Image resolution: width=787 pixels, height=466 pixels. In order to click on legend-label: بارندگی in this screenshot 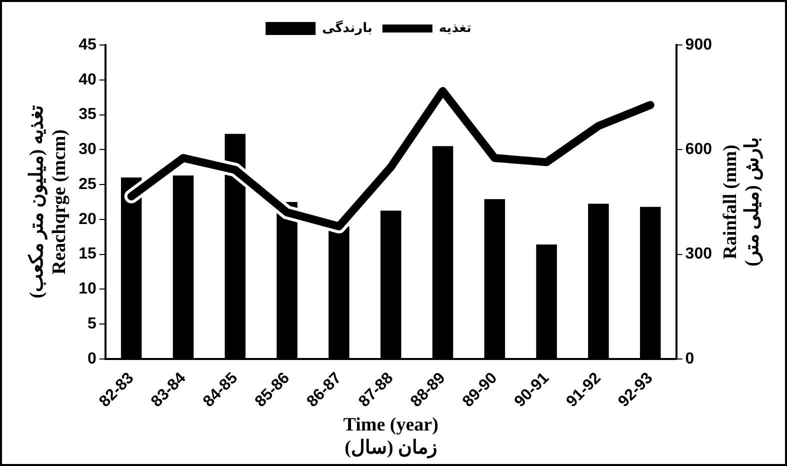, I will do `click(347, 28)`.